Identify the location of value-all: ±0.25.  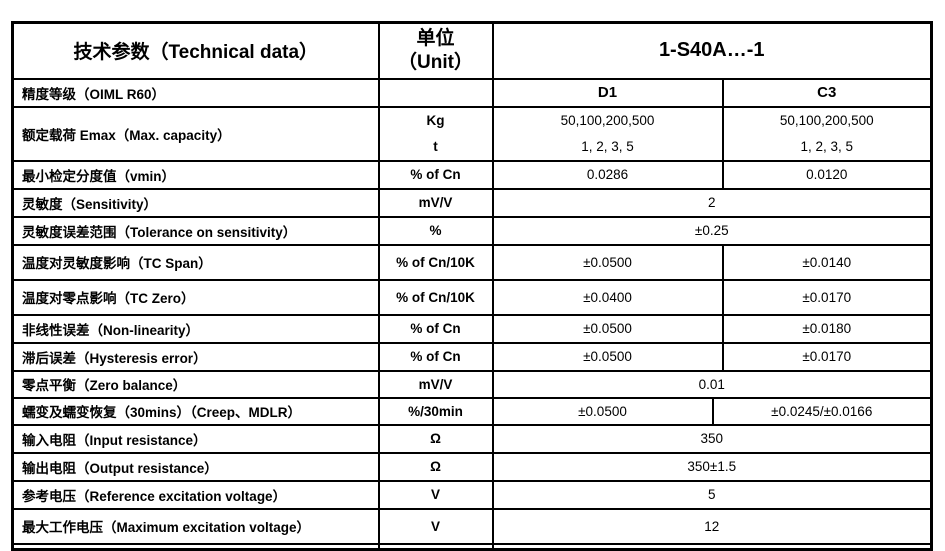
(712, 230).